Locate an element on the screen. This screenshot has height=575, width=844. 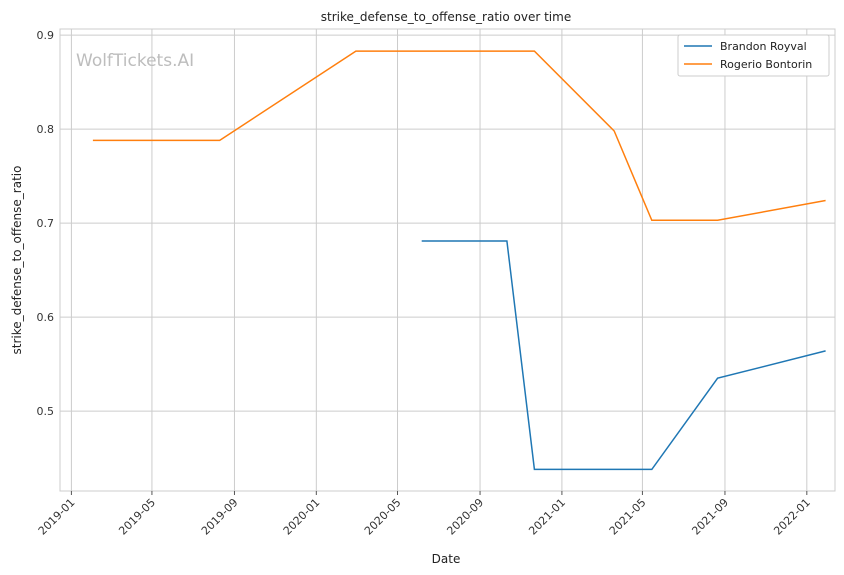
x-tick-label: 2019-09 is located at coordinates (220, 517).